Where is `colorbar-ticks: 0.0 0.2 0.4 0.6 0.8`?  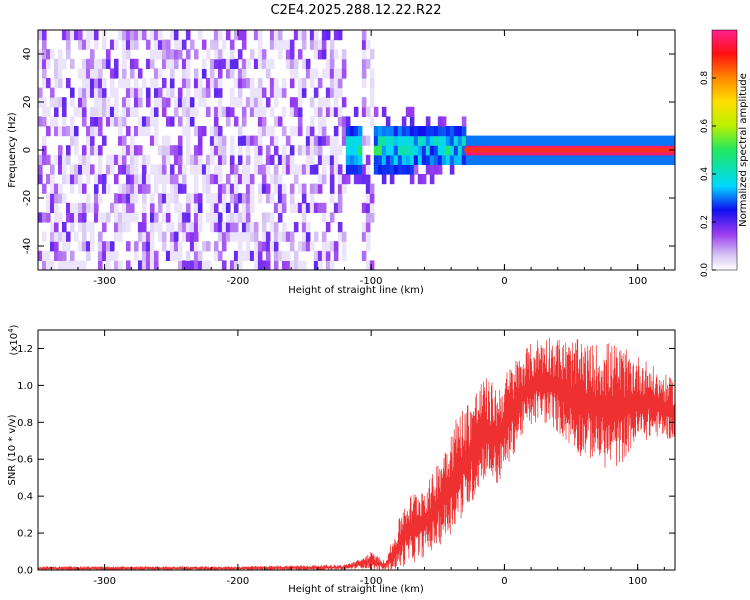 colorbar-ticks: 0.0 0.2 0.4 0.6 0.8 is located at coordinates (708, 174).